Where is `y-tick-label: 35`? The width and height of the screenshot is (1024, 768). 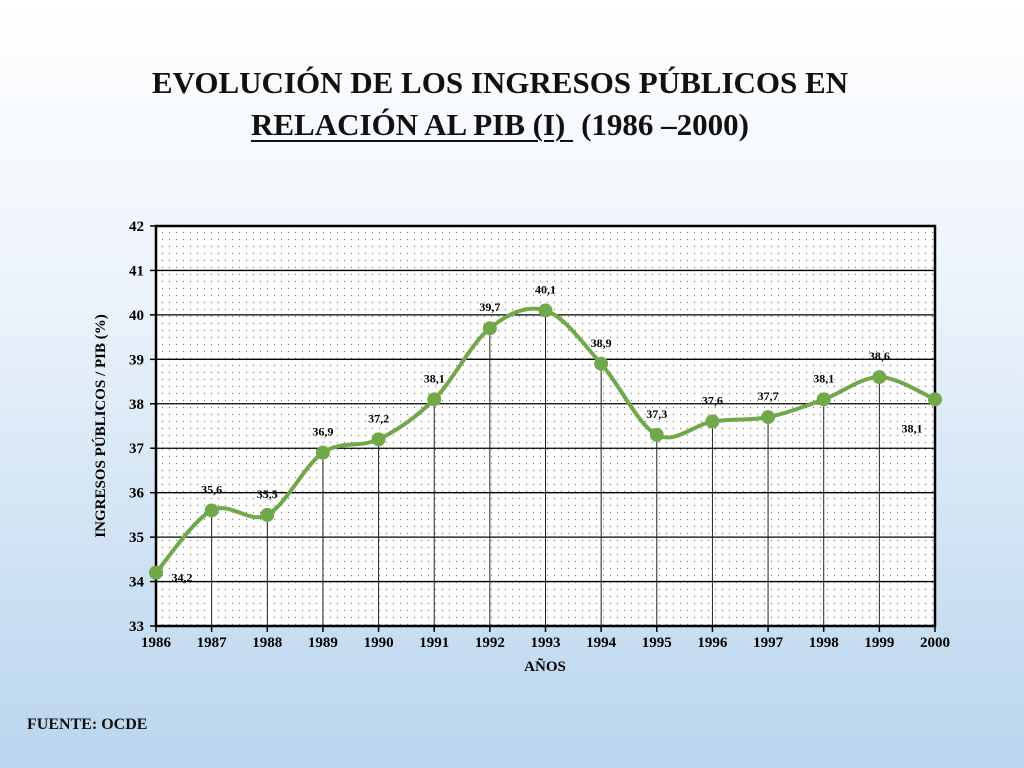 y-tick-label: 35 is located at coordinates (136, 538).